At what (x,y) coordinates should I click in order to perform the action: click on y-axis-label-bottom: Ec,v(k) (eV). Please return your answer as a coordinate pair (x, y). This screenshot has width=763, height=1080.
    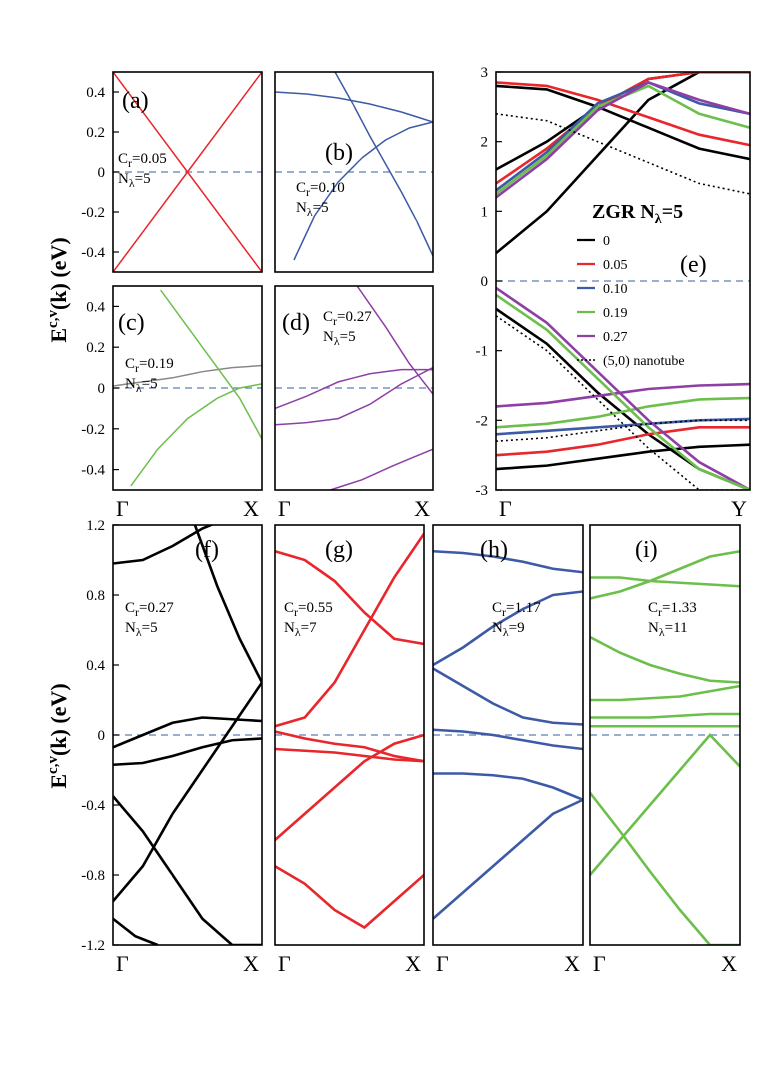
    Looking at the image, I should click on (58, 735).